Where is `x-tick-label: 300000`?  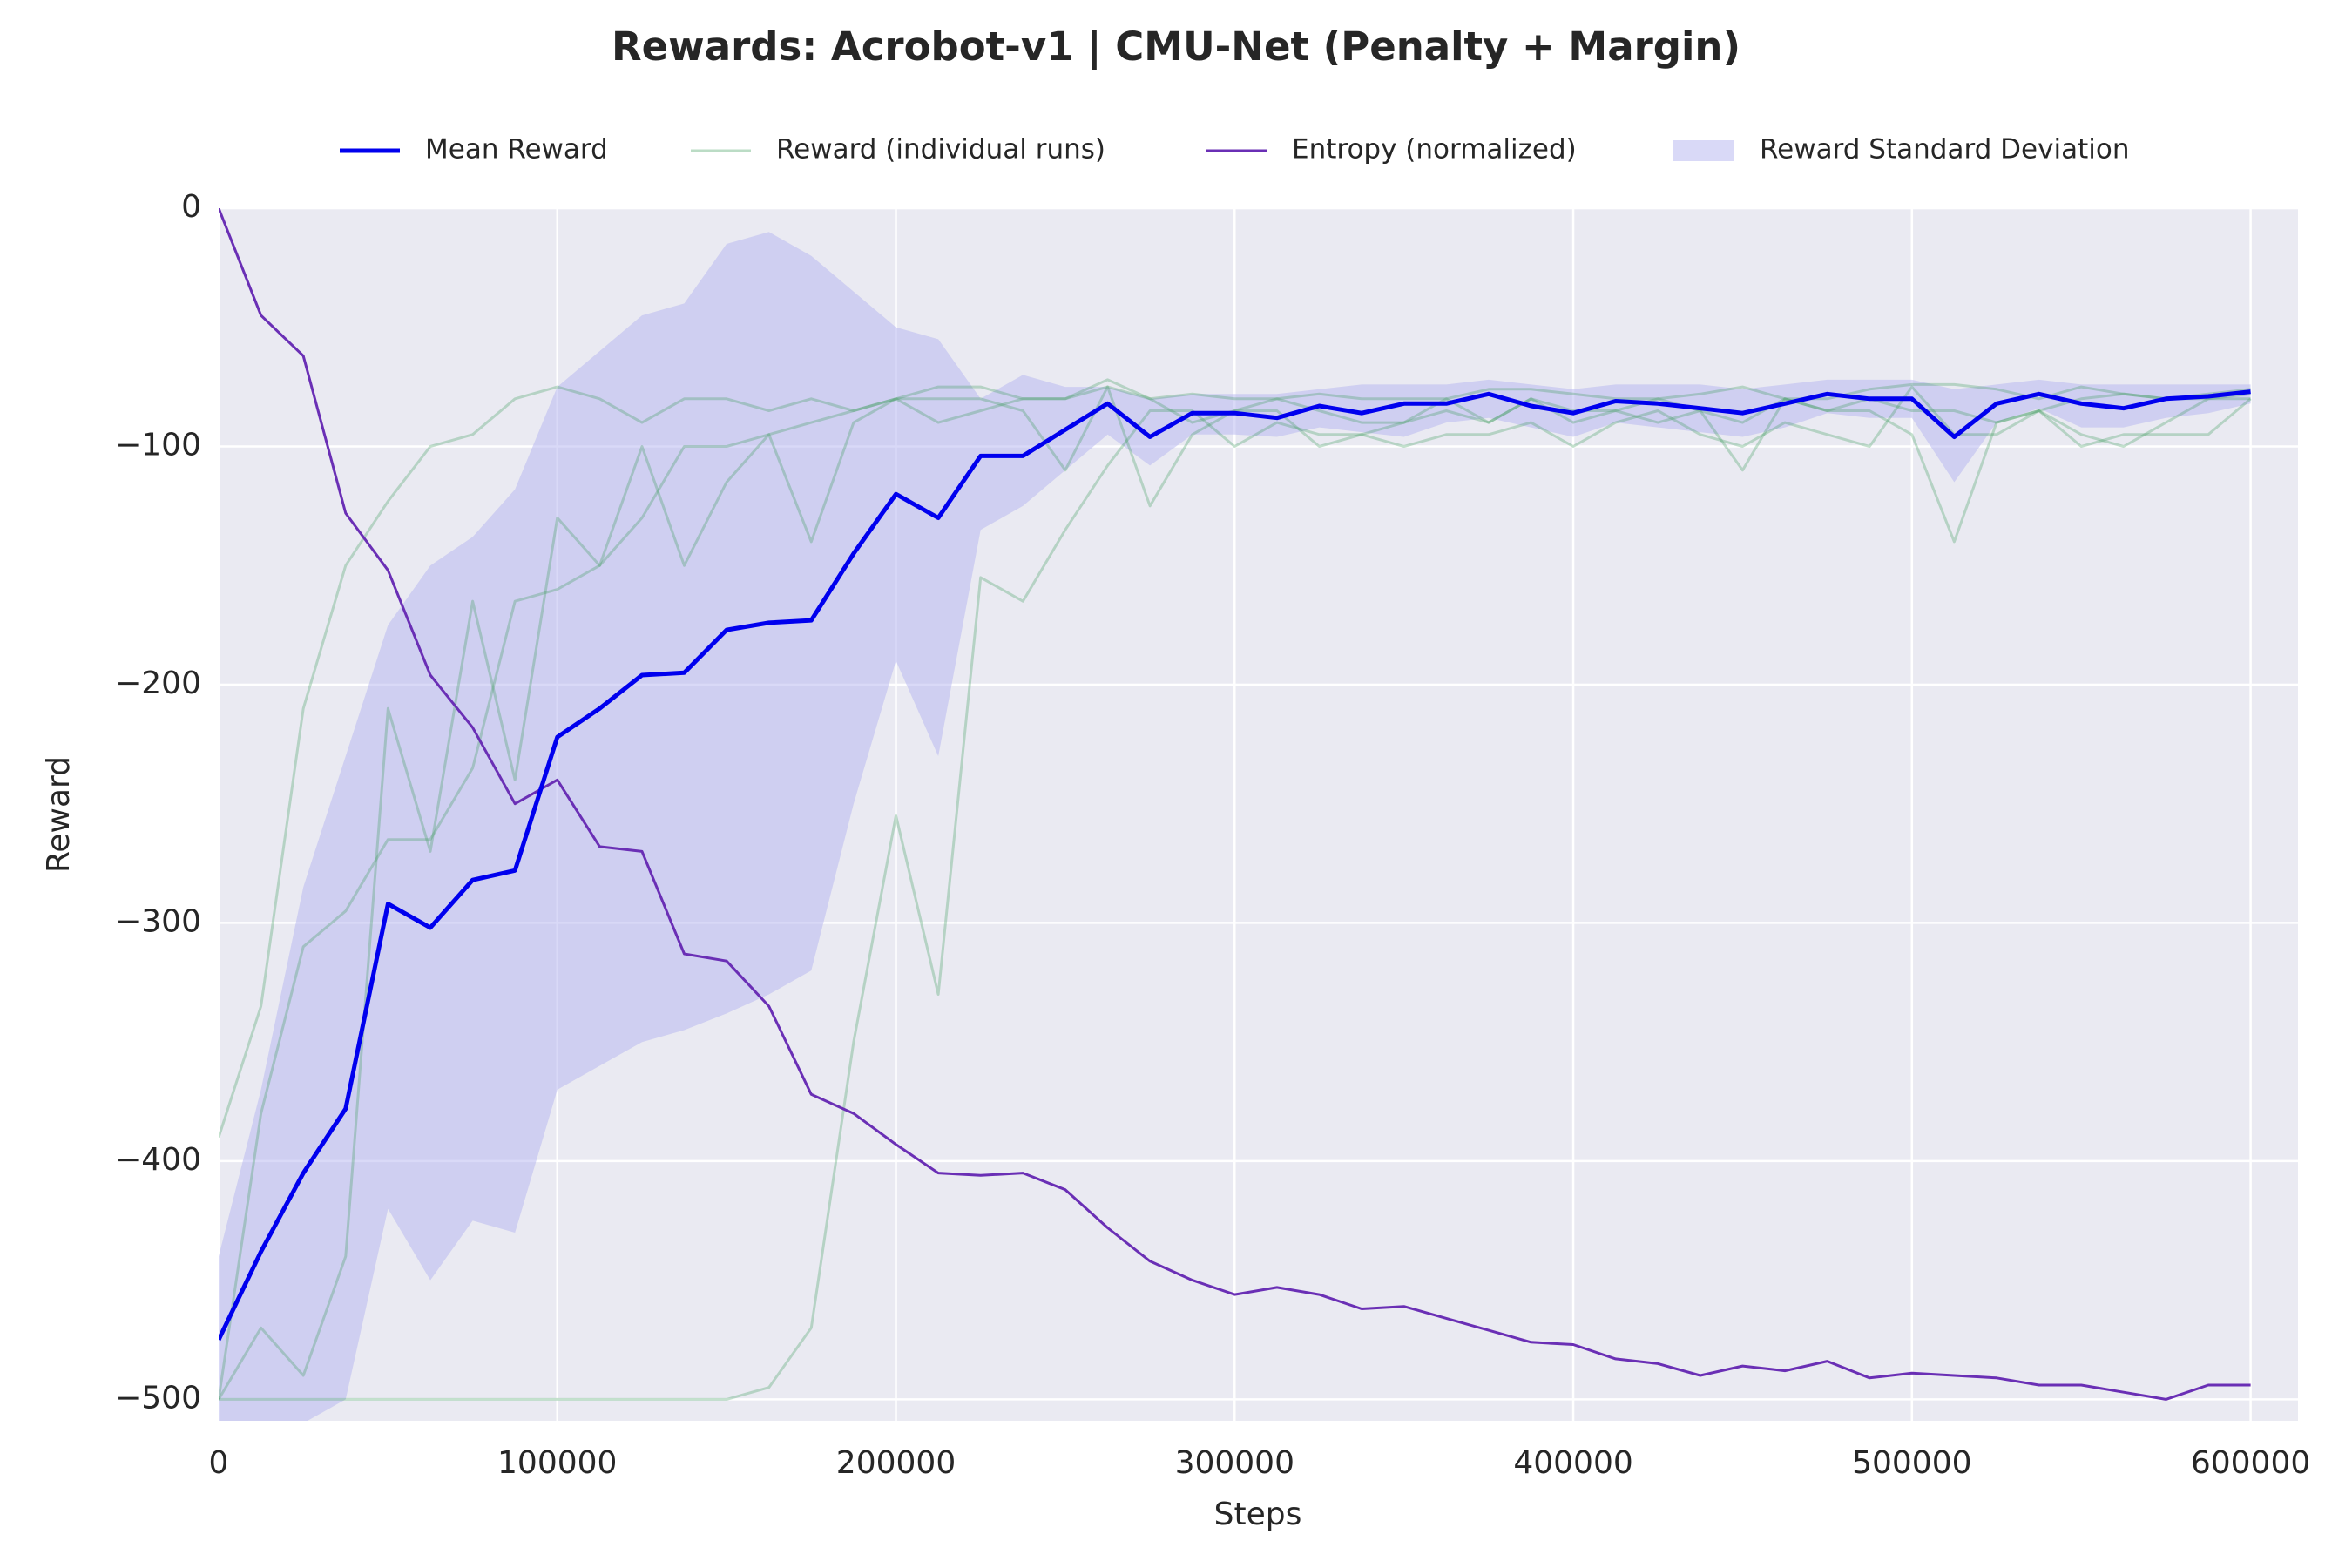
x-tick-label: 300000 is located at coordinates (1234, 1463).